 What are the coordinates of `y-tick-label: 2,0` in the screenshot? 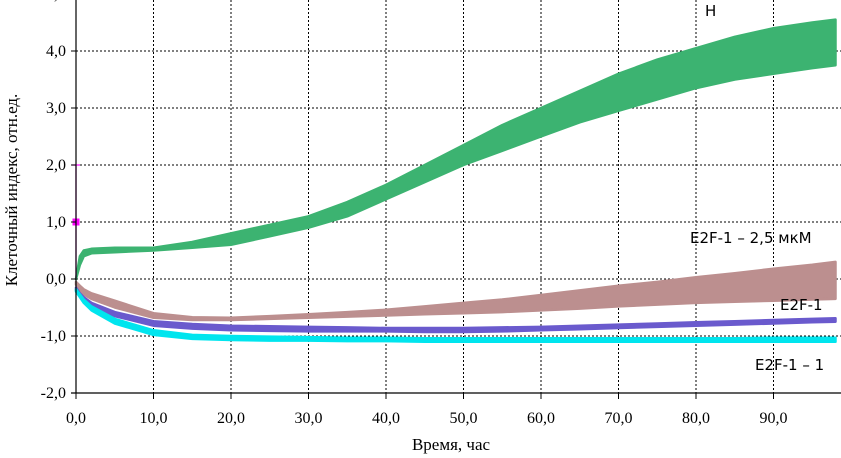 It's located at (56, 165).